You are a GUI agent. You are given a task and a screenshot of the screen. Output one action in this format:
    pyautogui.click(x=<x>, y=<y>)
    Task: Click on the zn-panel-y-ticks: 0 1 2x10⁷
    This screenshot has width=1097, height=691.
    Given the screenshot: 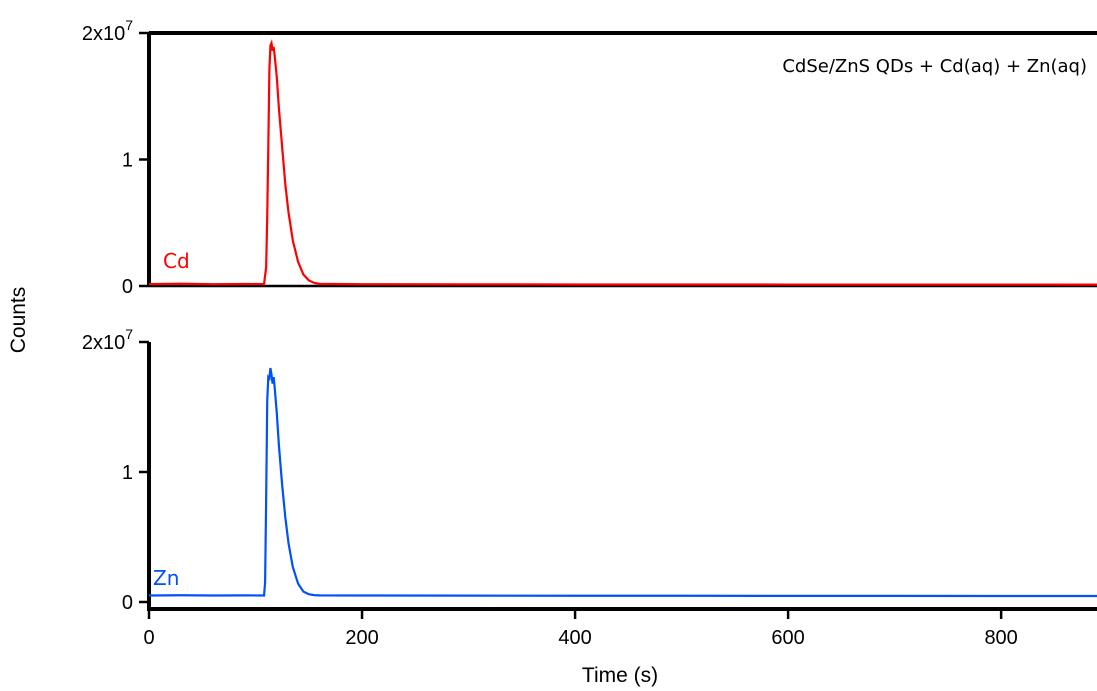 What is the action you would take?
    pyautogui.click(x=115, y=470)
    